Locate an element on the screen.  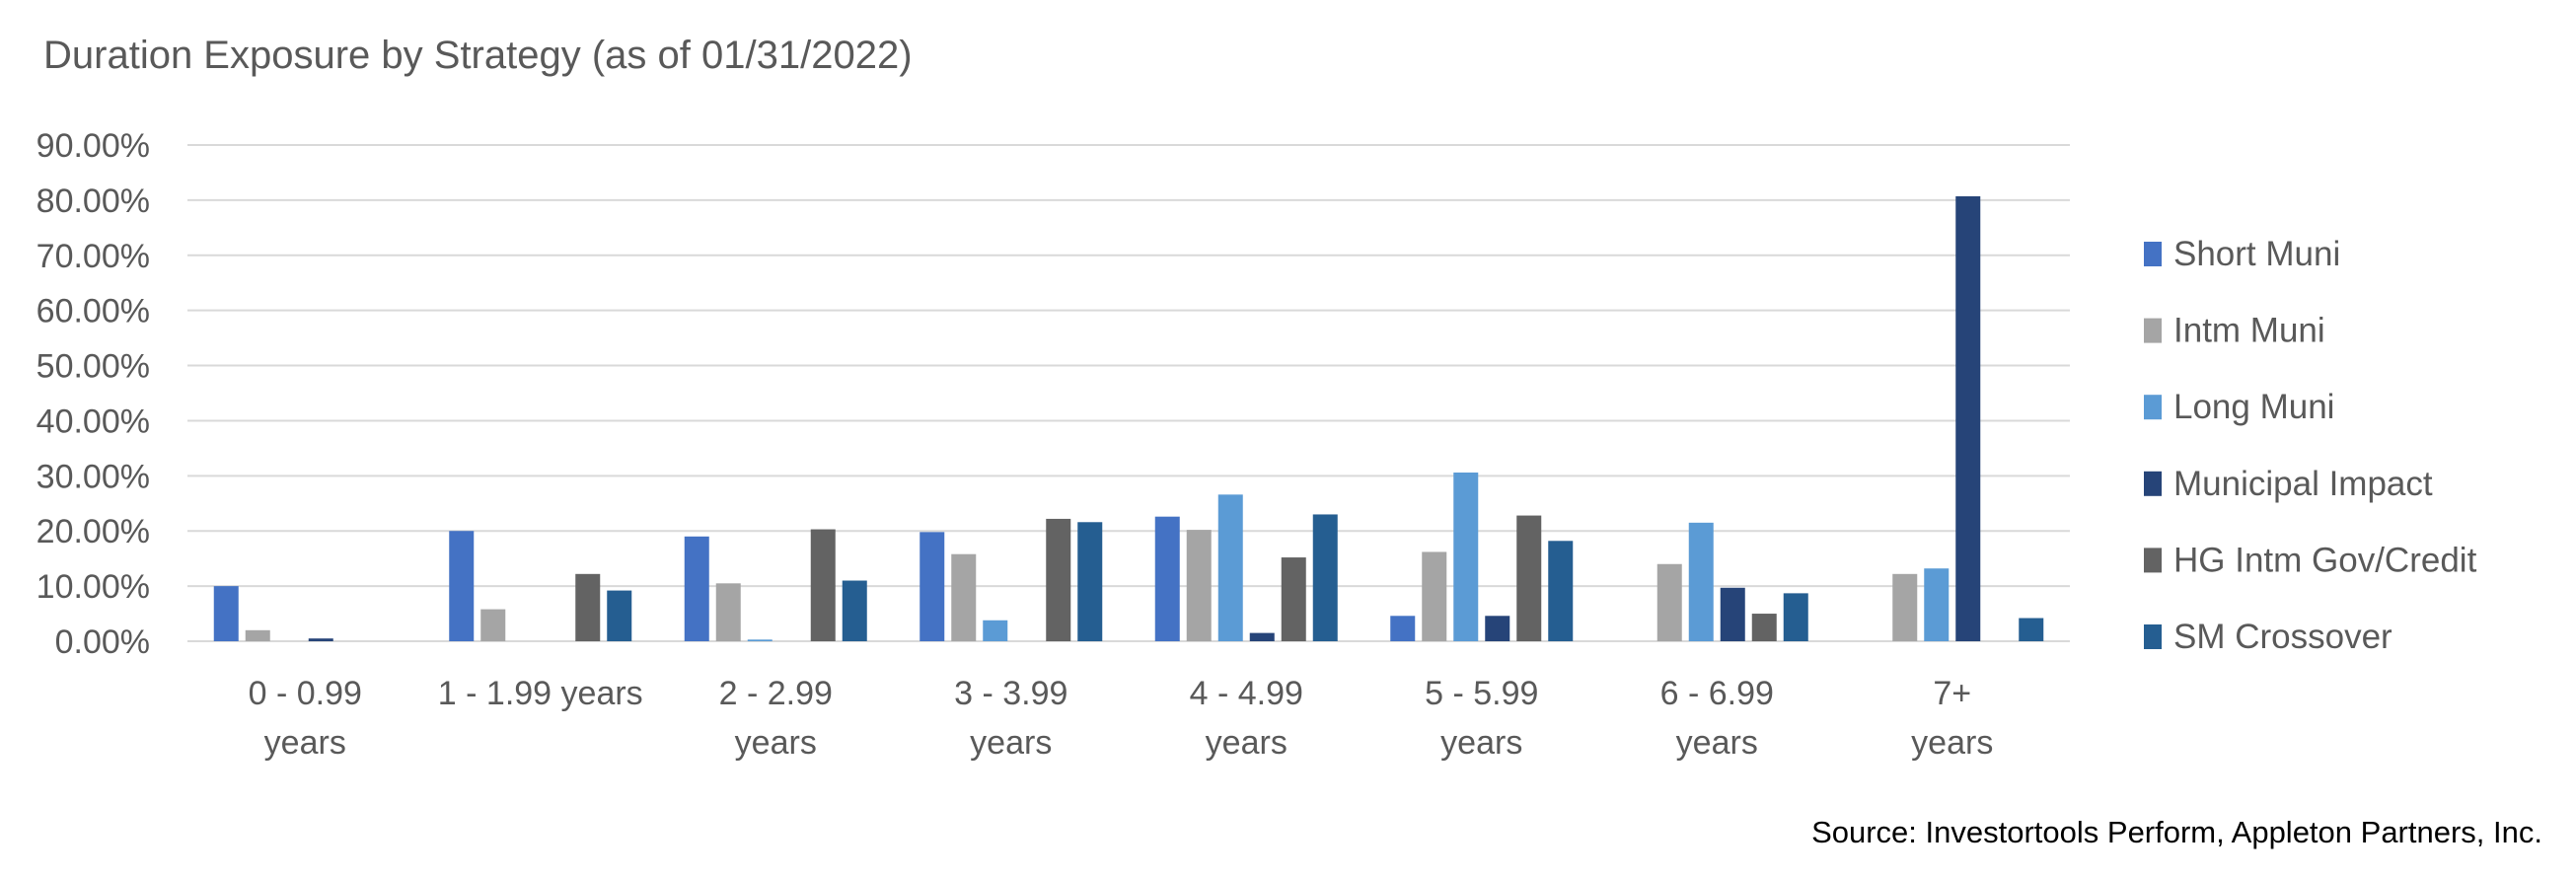
y-tick-label: 80.00% is located at coordinates (93, 201).